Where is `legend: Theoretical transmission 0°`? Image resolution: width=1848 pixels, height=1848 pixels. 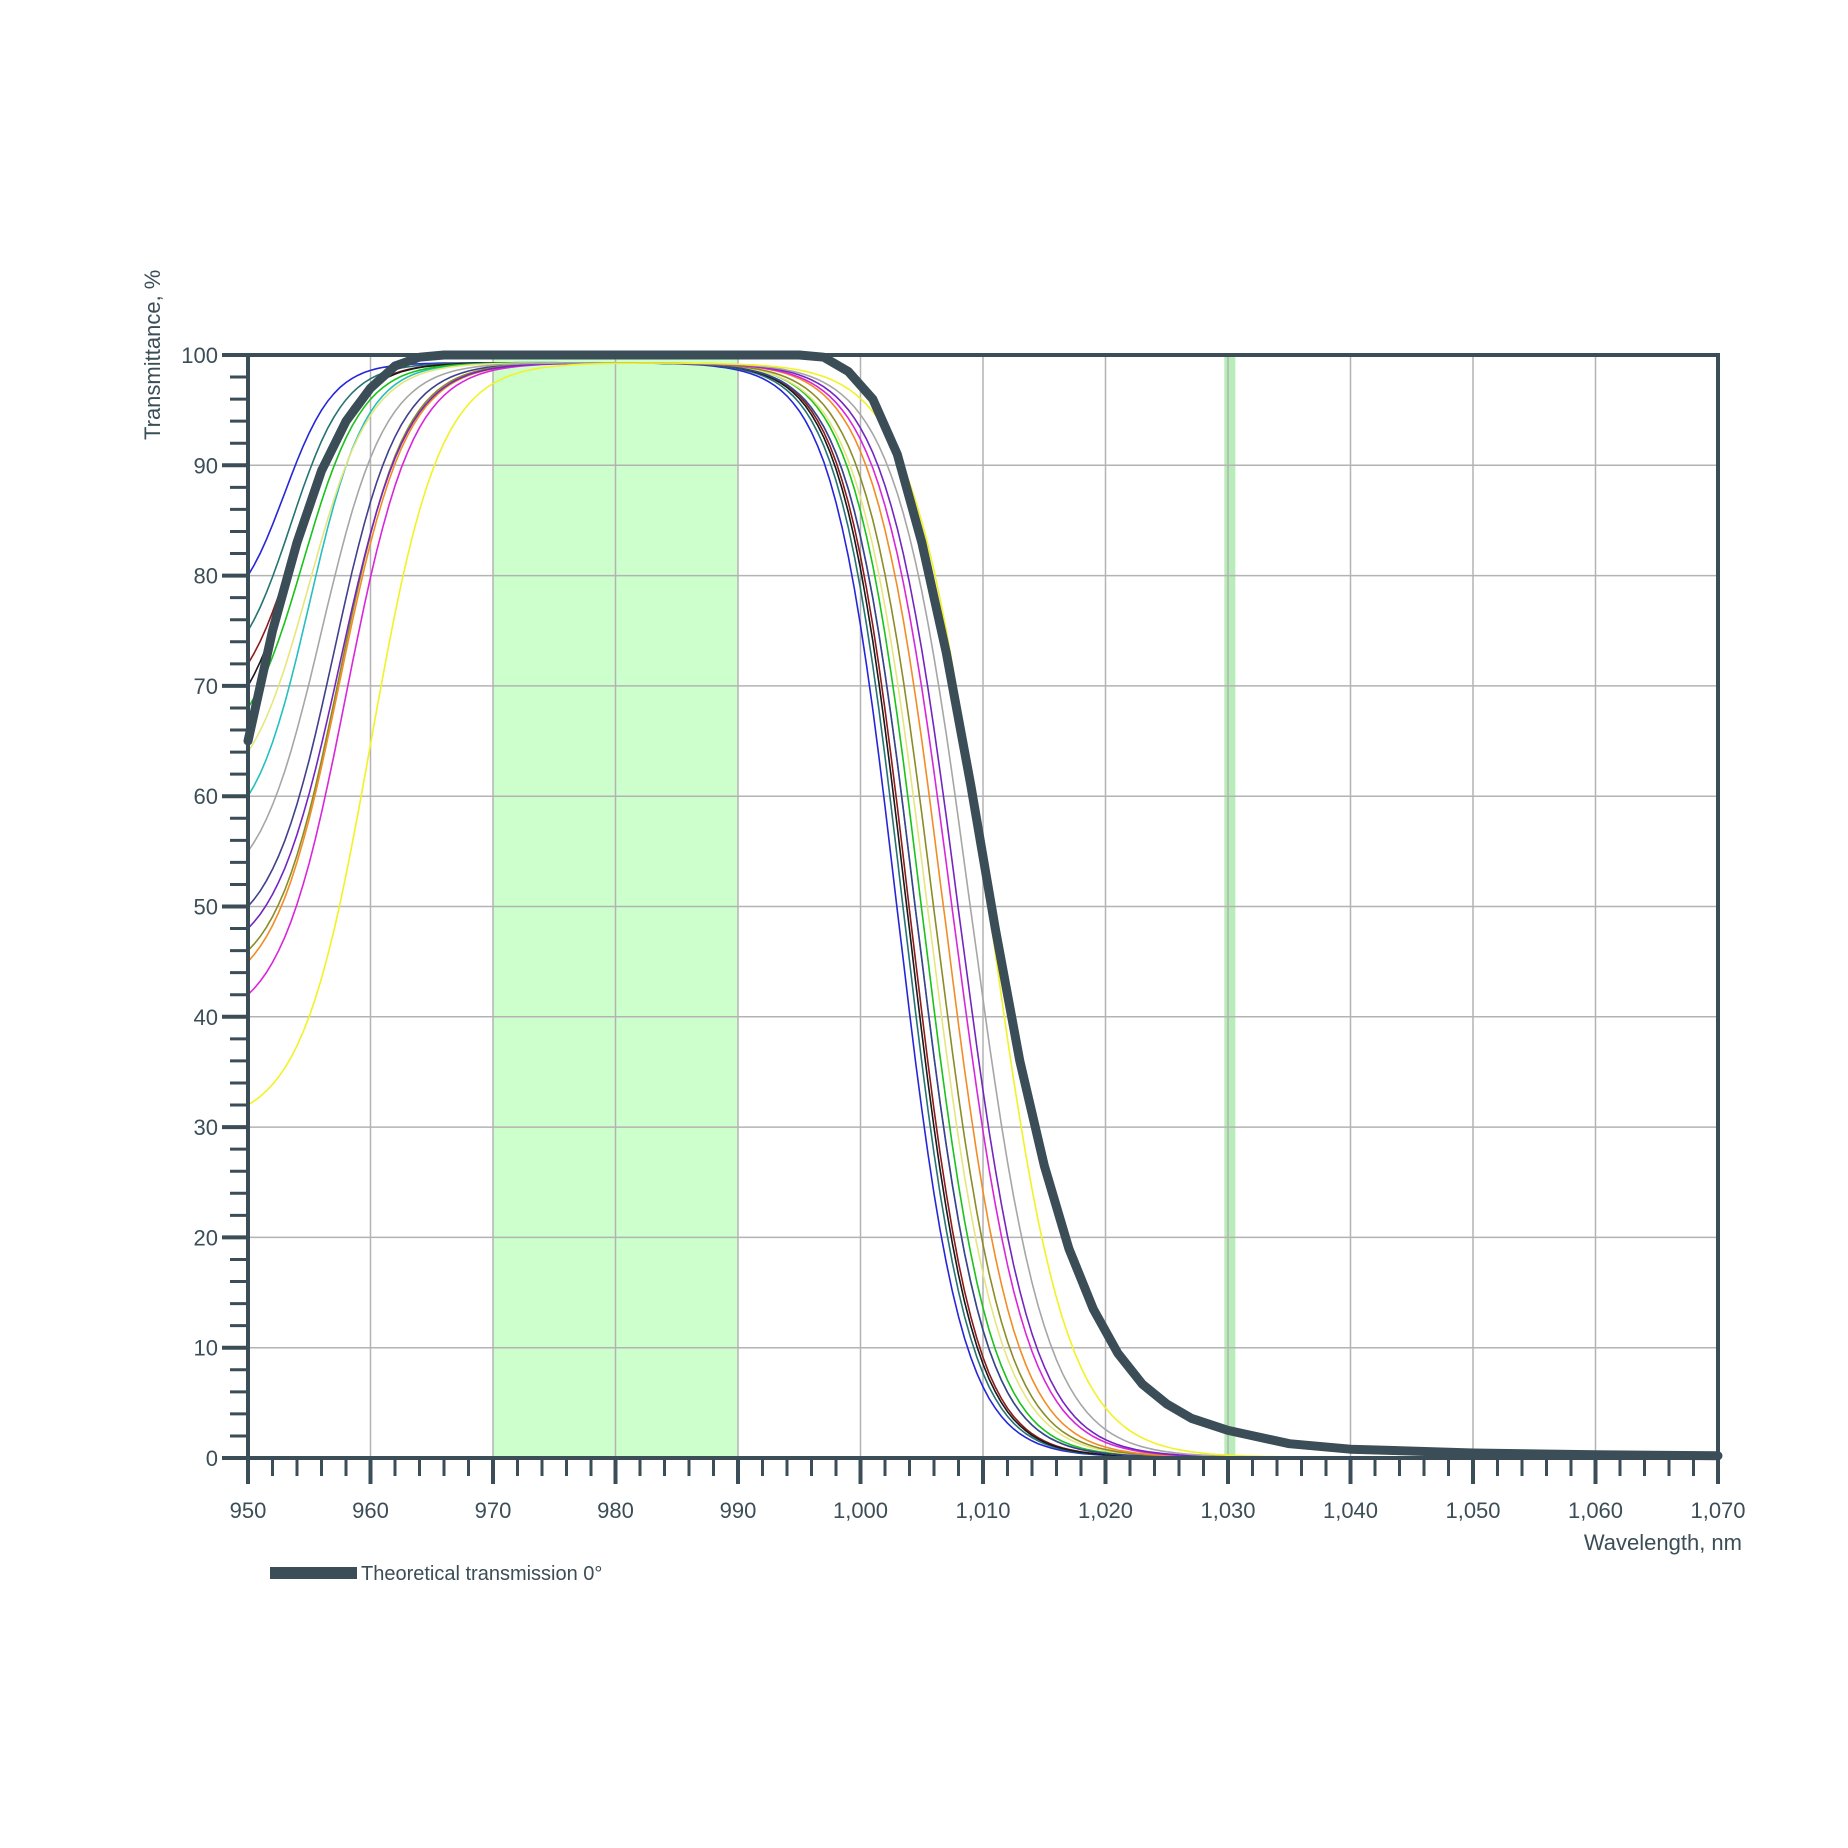
legend: Theoretical transmission 0° is located at coordinates (436, 1574).